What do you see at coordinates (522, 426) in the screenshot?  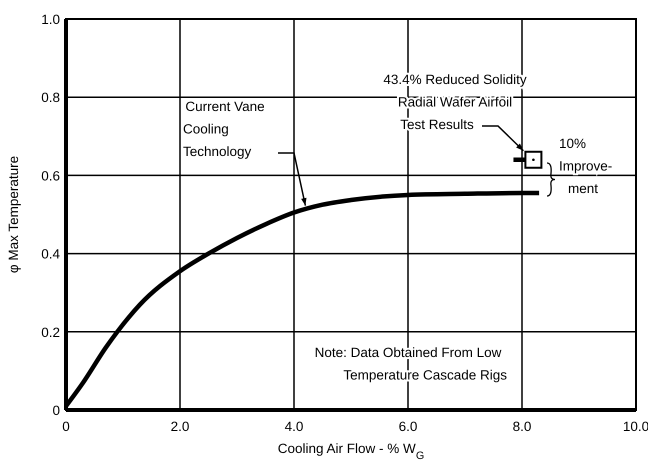 I see `x-tick-label: 8.0` at bounding box center [522, 426].